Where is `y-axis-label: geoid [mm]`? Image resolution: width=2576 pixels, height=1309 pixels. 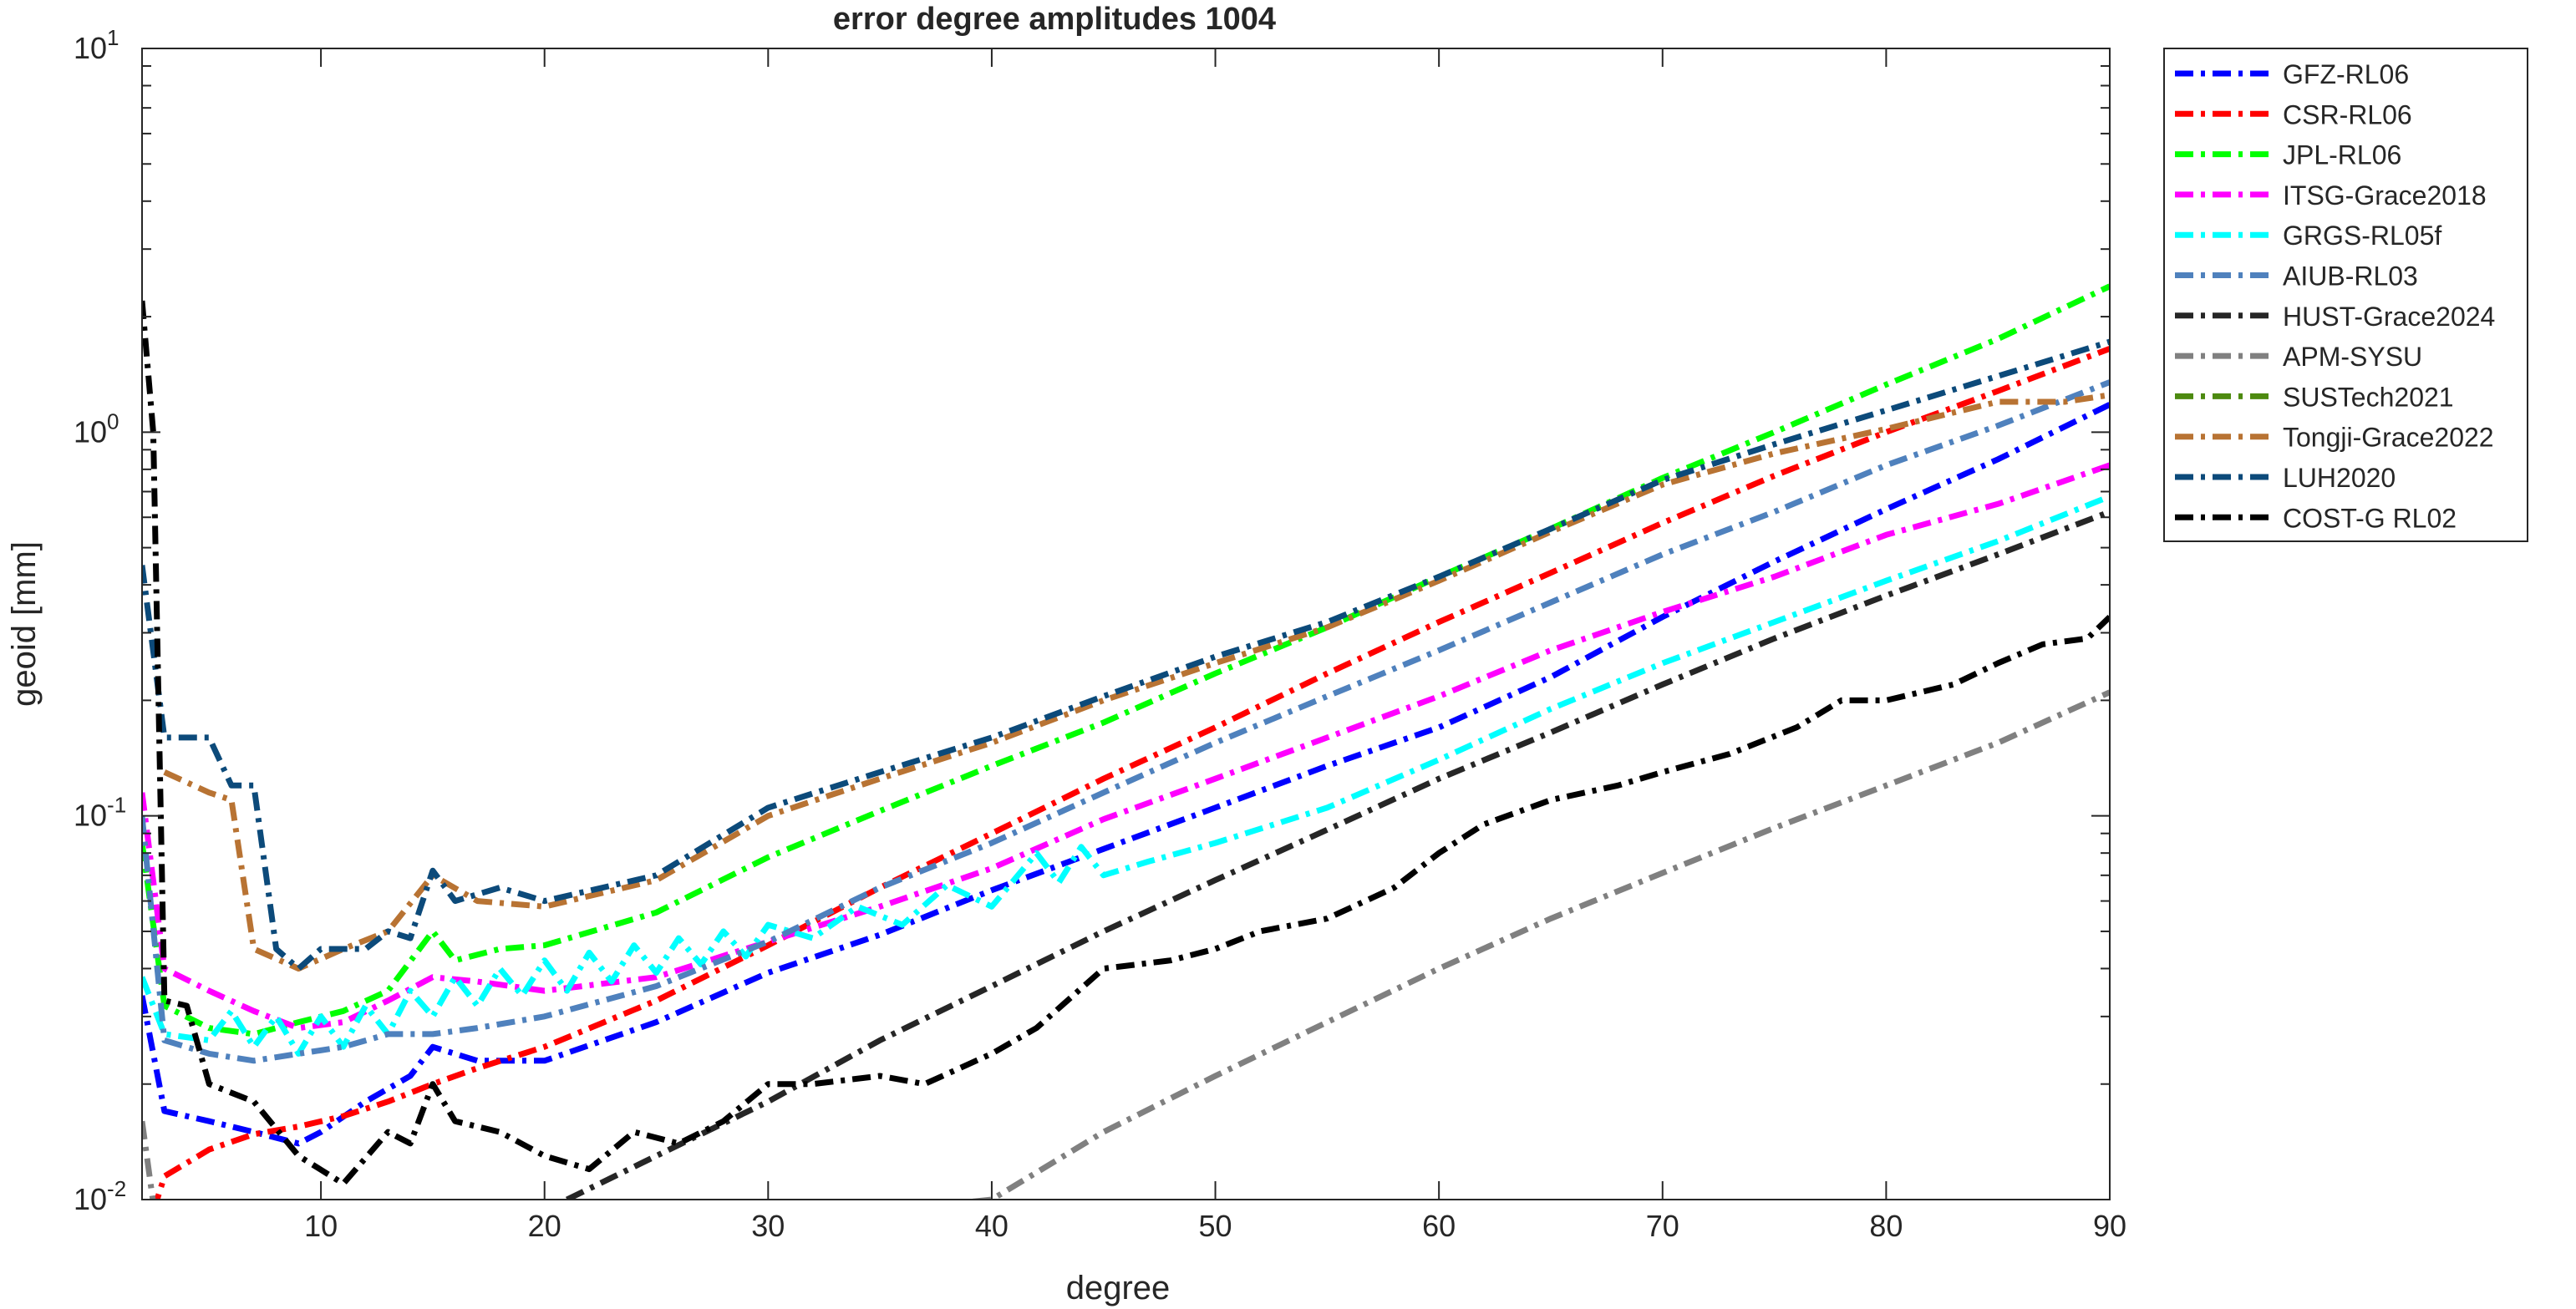 y-axis-label: geoid [mm] is located at coordinates (24, 624).